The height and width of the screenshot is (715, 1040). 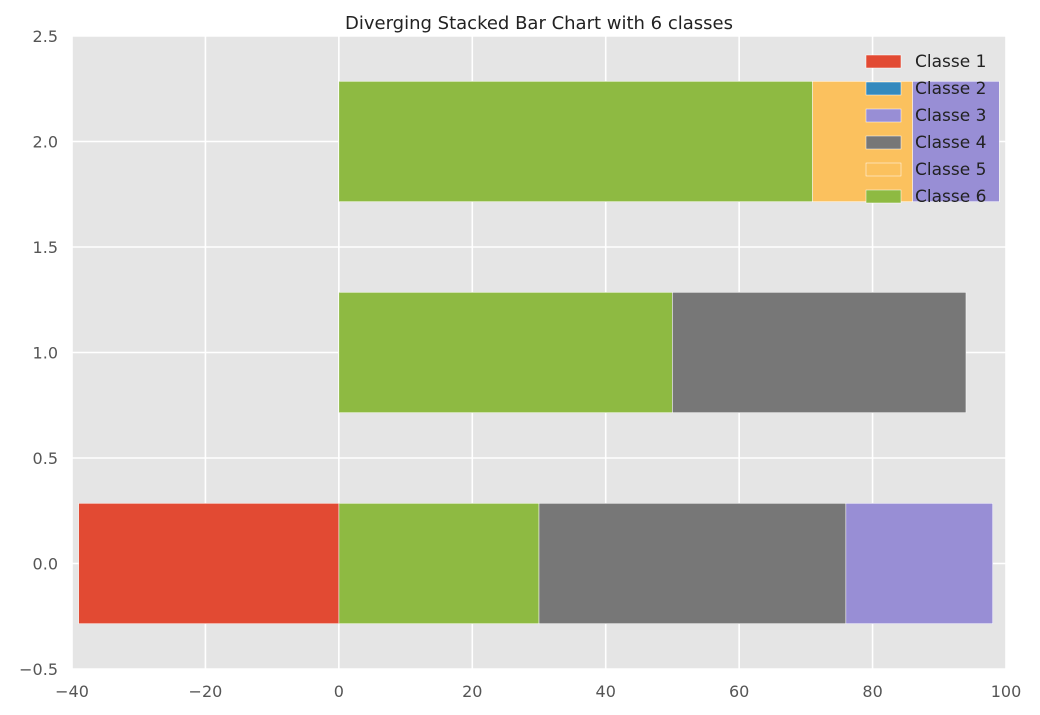 What do you see at coordinates (38, 669) in the screenshot?
I see `y-tick-label: −0.5` at bounding box center [38, 669].